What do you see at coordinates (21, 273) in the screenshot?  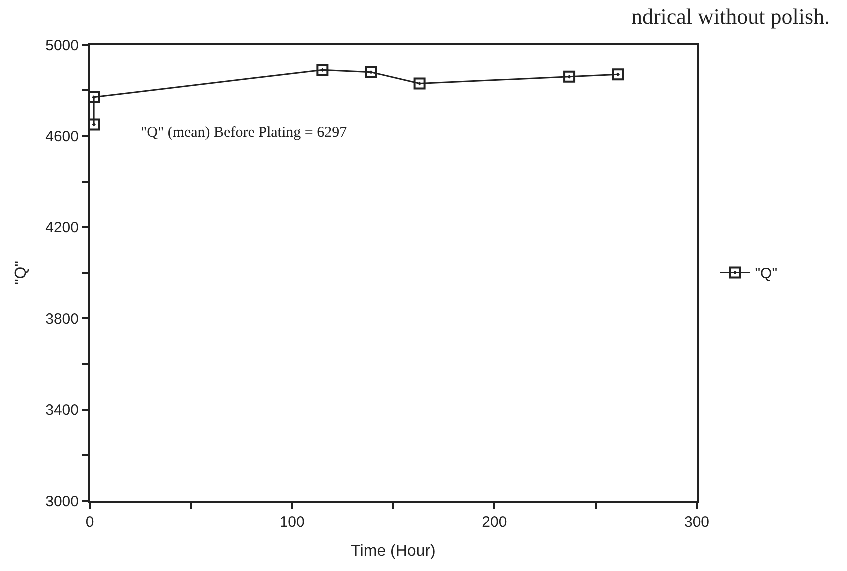 I see `y-axis-title: "Q"` at bounding box center [21, 273].